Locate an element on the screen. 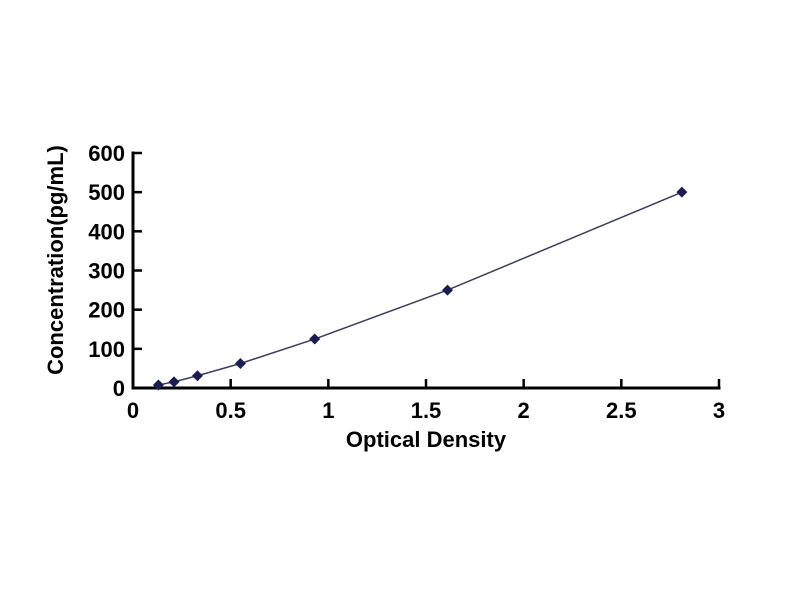 The image size is (800, 600). x-tick-label: 0 is located at coordinates (133, 410).